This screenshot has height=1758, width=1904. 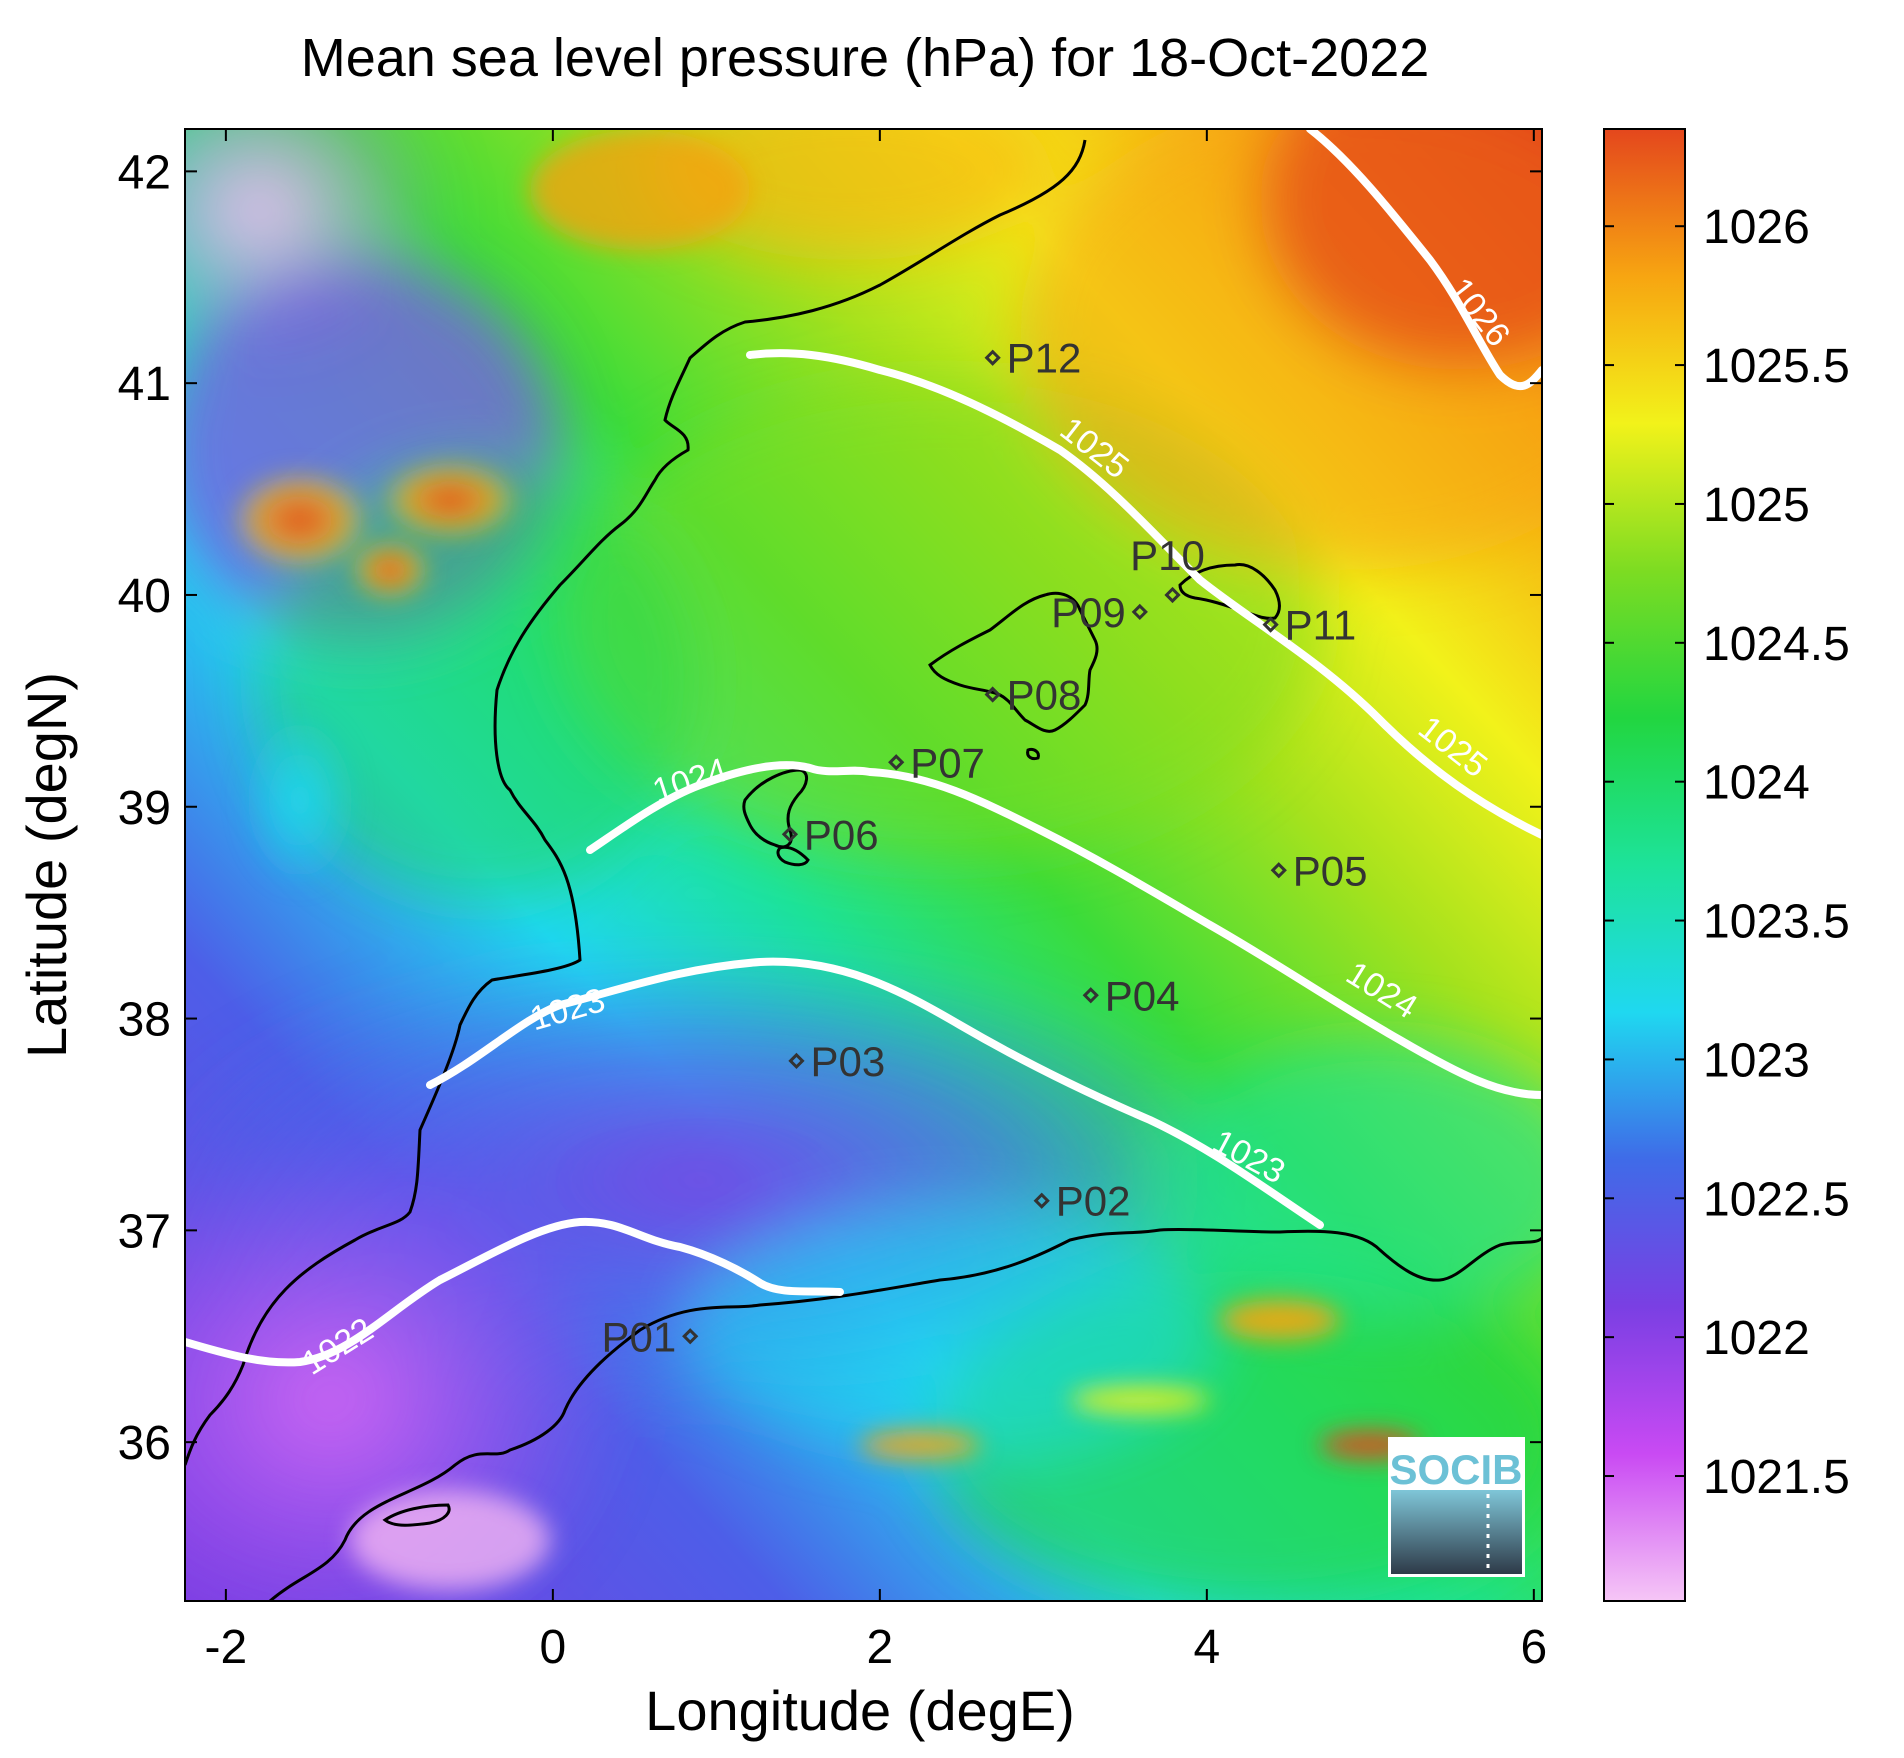 What do you see at coordinates (1776, 1477) in the screenshot?
I see `colorbar-tick-label: 1021.5` at bounding box center [1776, 1477].